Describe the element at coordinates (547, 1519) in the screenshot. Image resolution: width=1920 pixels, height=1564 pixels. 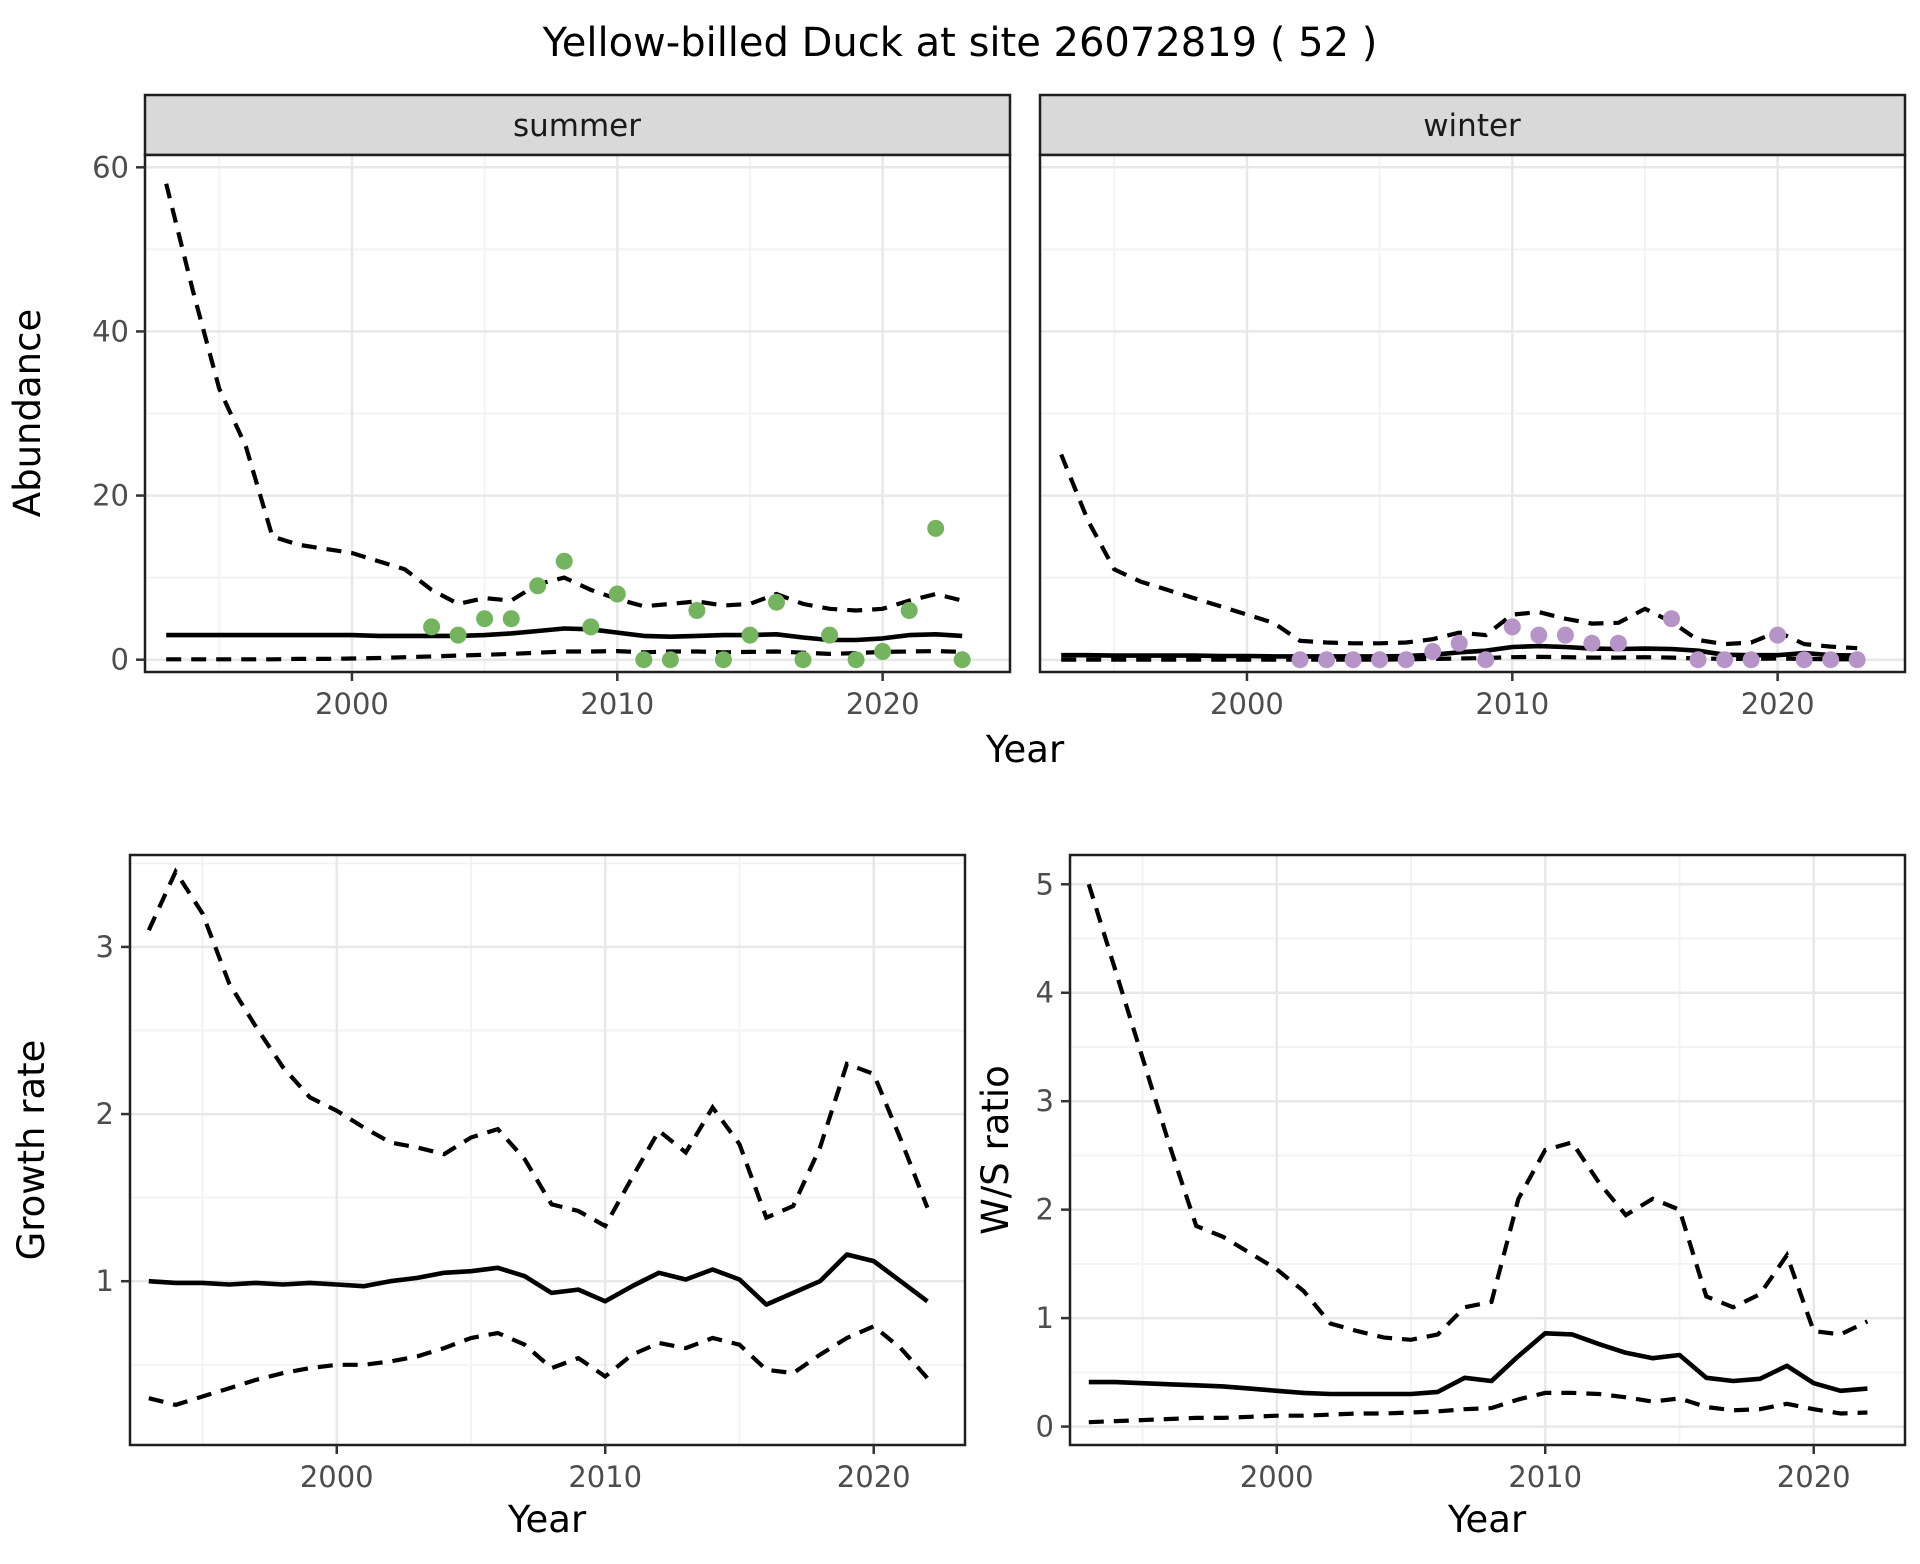
I see `x-axis-title-year-bottom-left: Year` at that location.